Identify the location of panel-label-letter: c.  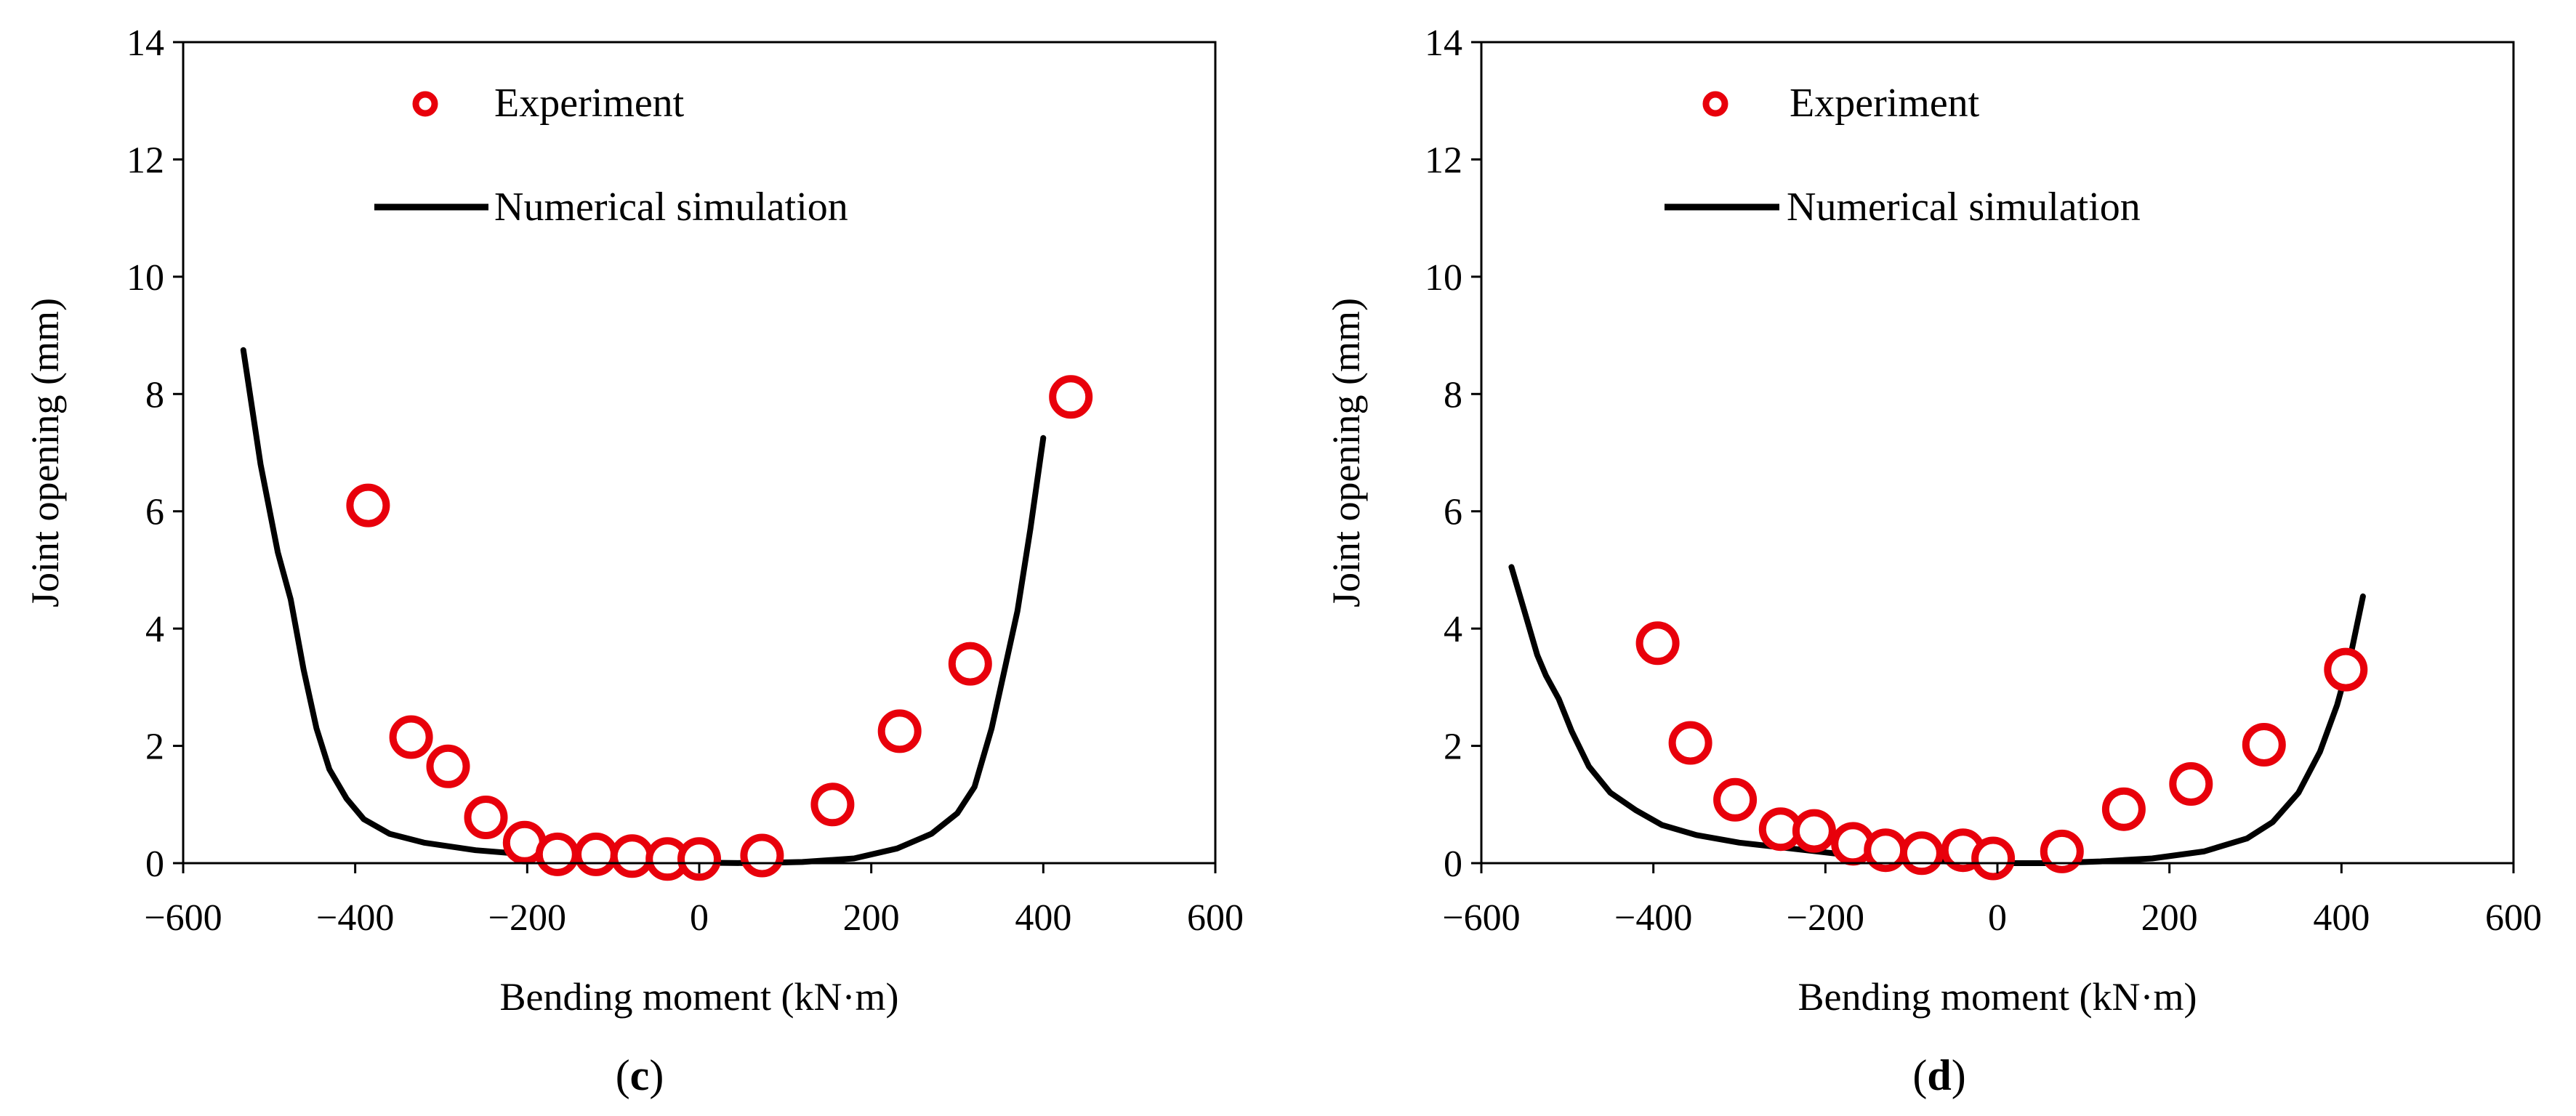
(640, 1075).